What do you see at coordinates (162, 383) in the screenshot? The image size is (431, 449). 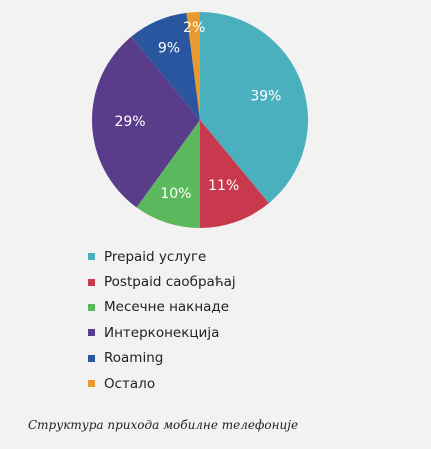 I see `legend-item-other: Остало` at bounding box center [162, 383].